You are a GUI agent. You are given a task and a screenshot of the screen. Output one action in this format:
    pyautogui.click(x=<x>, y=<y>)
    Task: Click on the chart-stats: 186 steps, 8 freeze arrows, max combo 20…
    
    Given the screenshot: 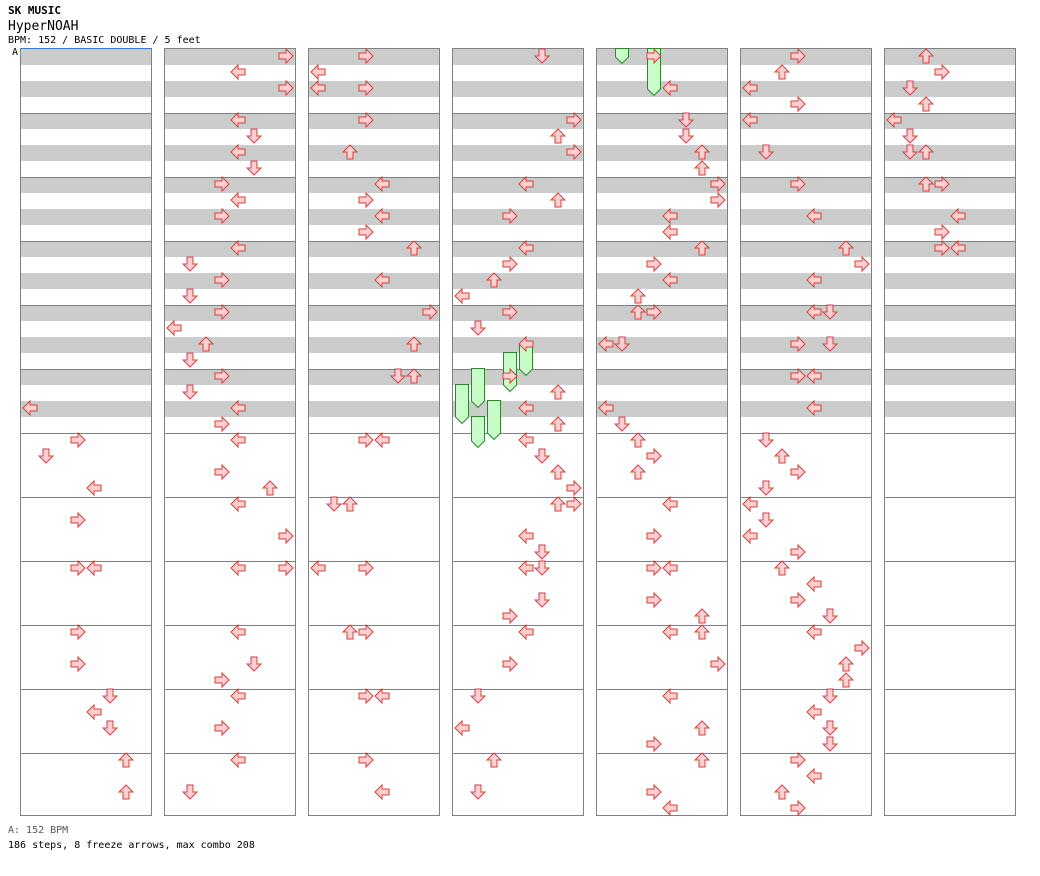 What is the action you would take?
    pyautogui.click(x=131, y=845)
    